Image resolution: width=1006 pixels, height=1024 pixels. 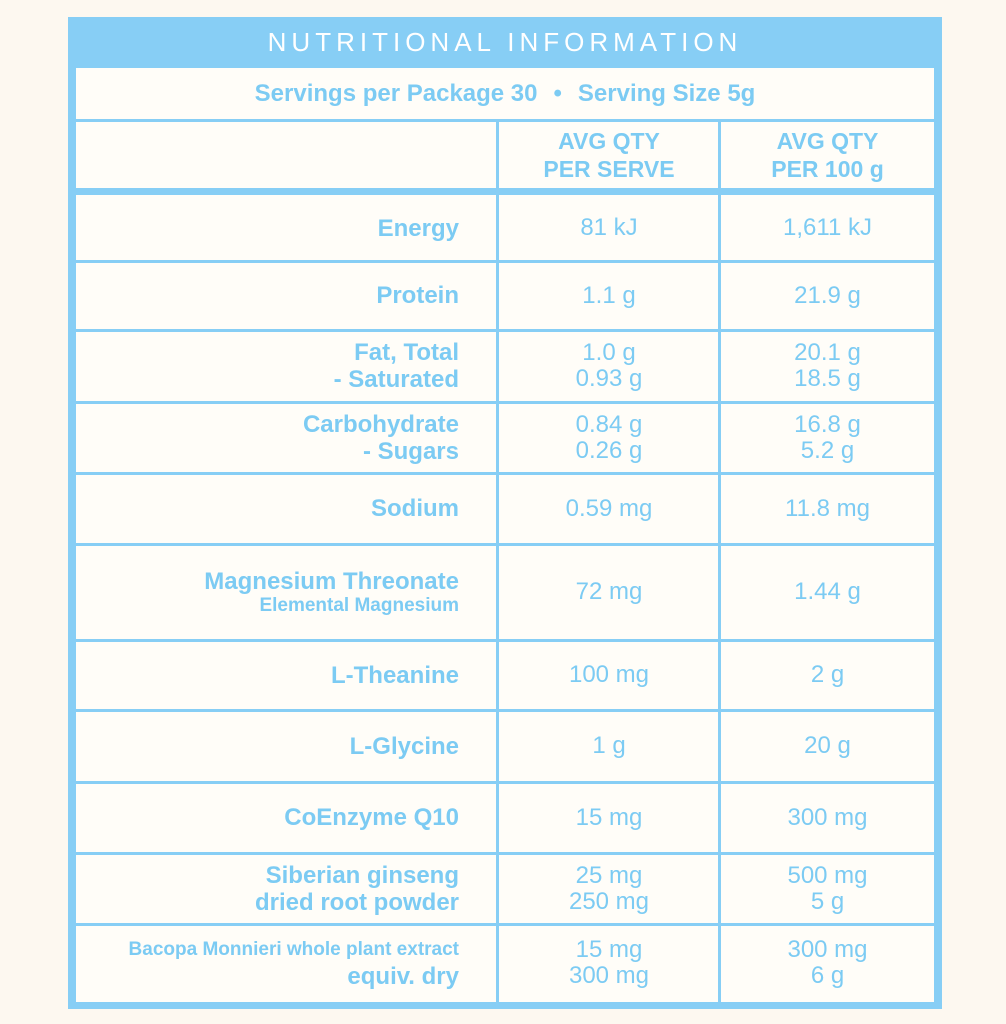 What do you see at coordinates (609, 155) in the screenshot?
I see `column-header-per-serve: AVG QTY PER SERVE` at bounding box center [609, 155].